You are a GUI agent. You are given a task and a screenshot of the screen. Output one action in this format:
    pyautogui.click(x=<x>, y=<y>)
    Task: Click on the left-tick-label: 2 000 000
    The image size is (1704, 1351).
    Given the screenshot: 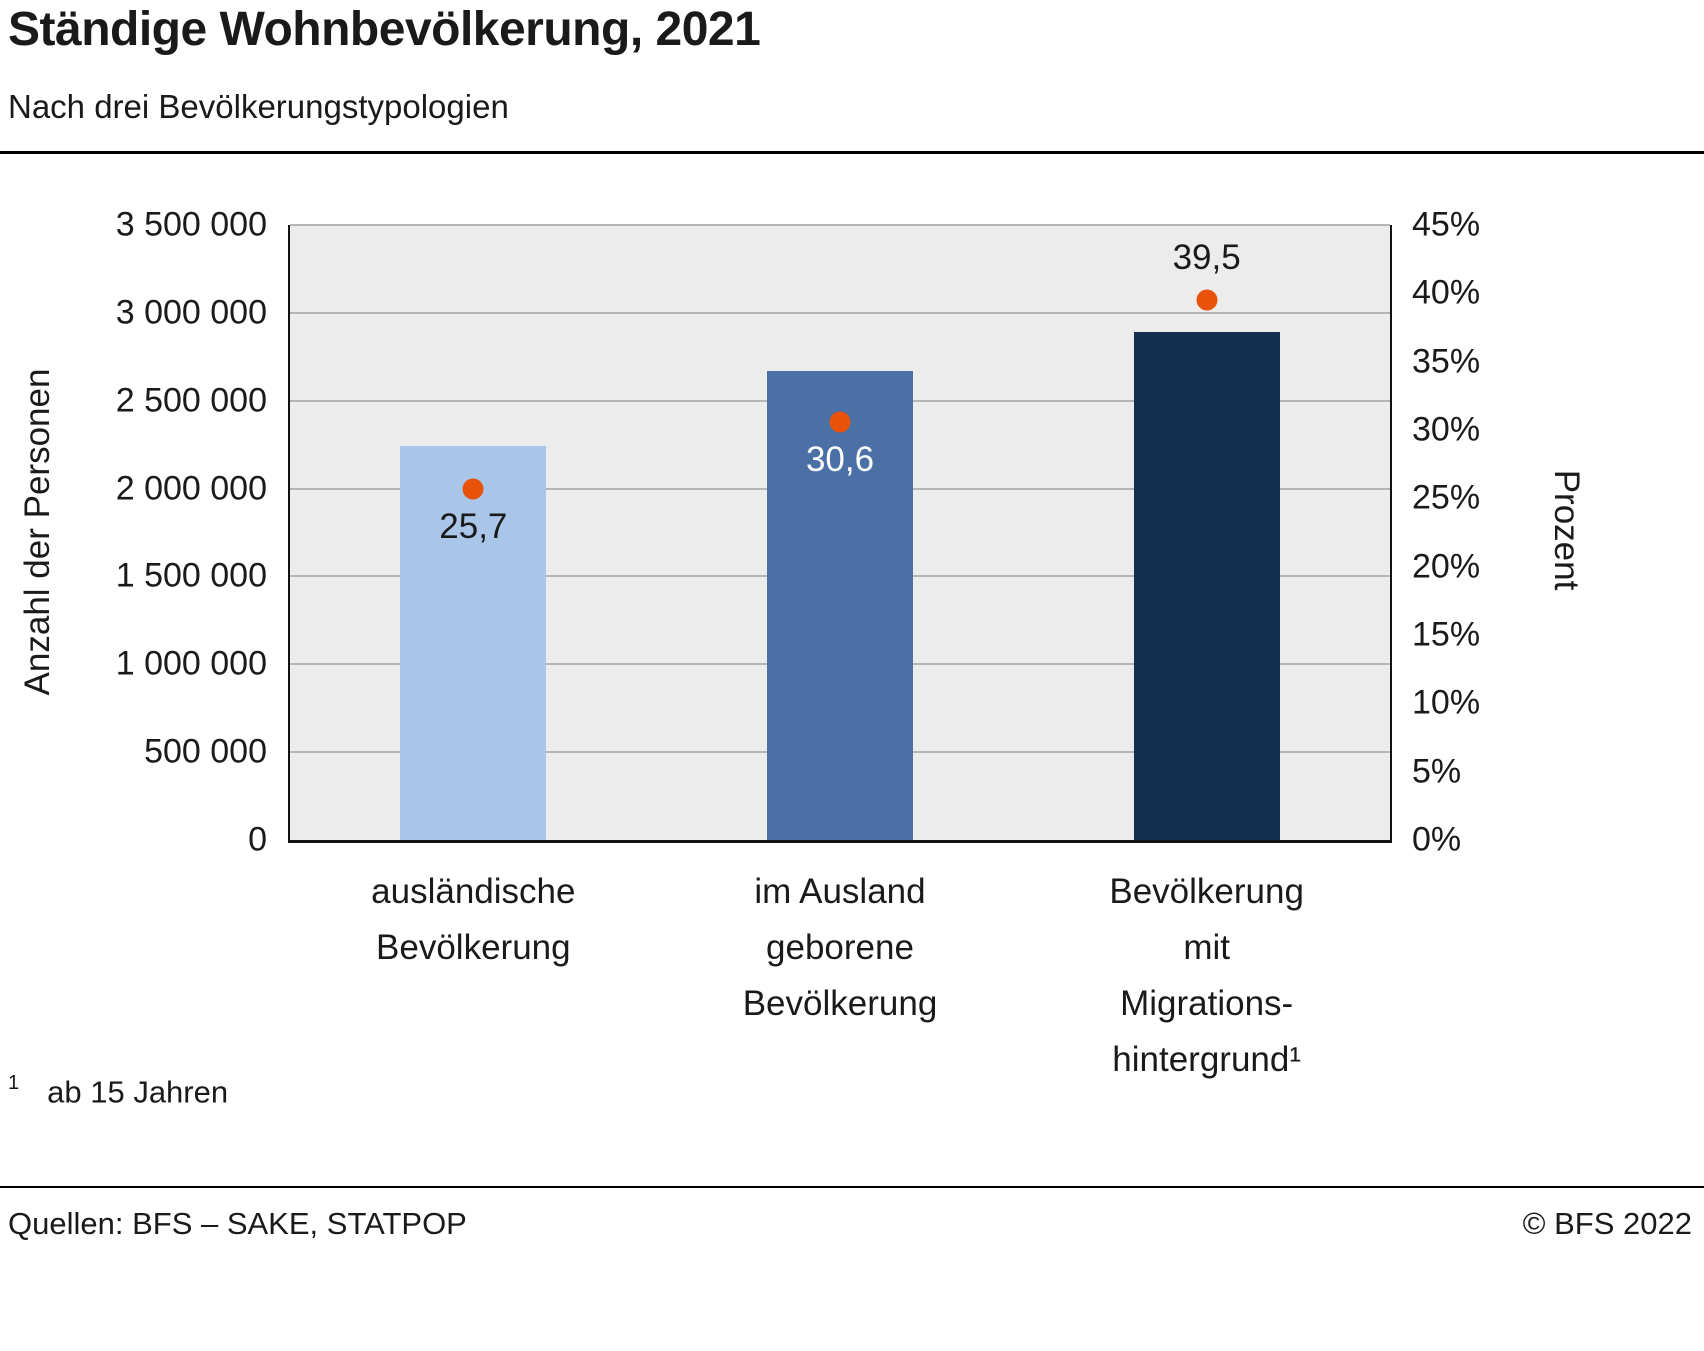 What is the action you would take?
    pyautogui.click(x=191, y=488)
    